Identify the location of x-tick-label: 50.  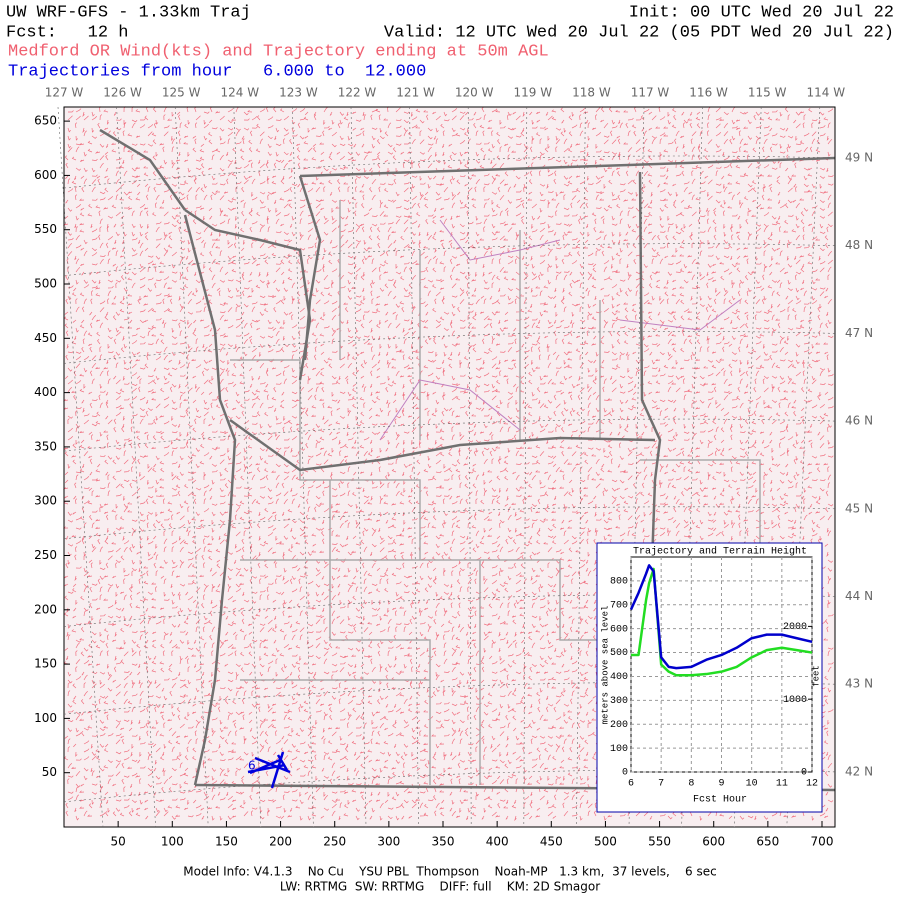
(118, 842).